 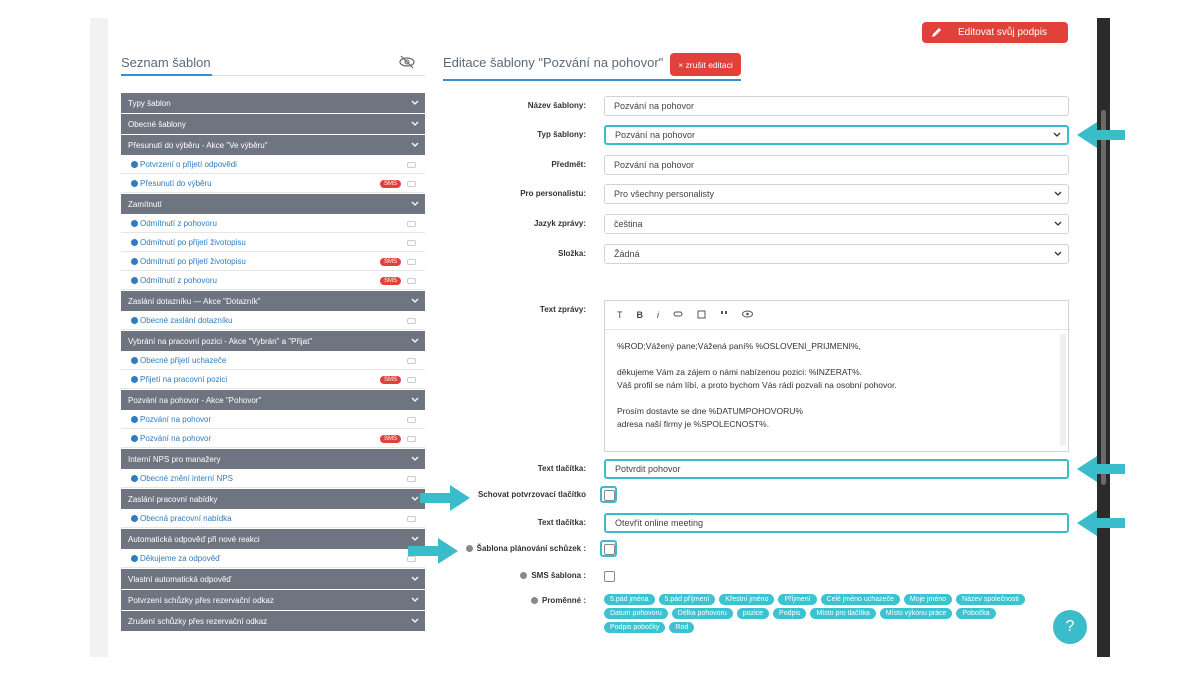 What do you see at coordinates (195, 400) in the screenshot?
I see `group-label: Pozvání na pohovor - Akce "Pohovor"` at bounding box center [195, 400].